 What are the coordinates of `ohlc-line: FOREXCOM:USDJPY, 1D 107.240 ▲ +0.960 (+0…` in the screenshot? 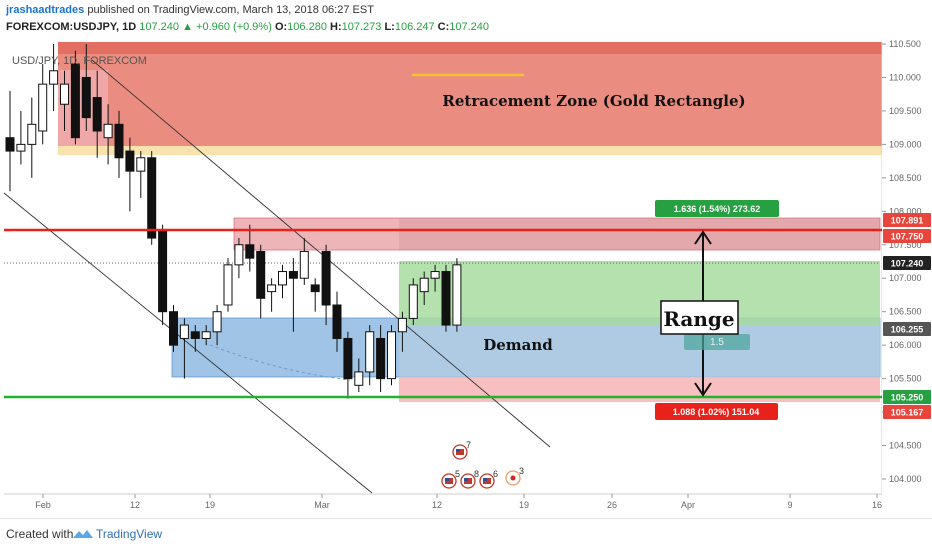 It's located at (247, 27).